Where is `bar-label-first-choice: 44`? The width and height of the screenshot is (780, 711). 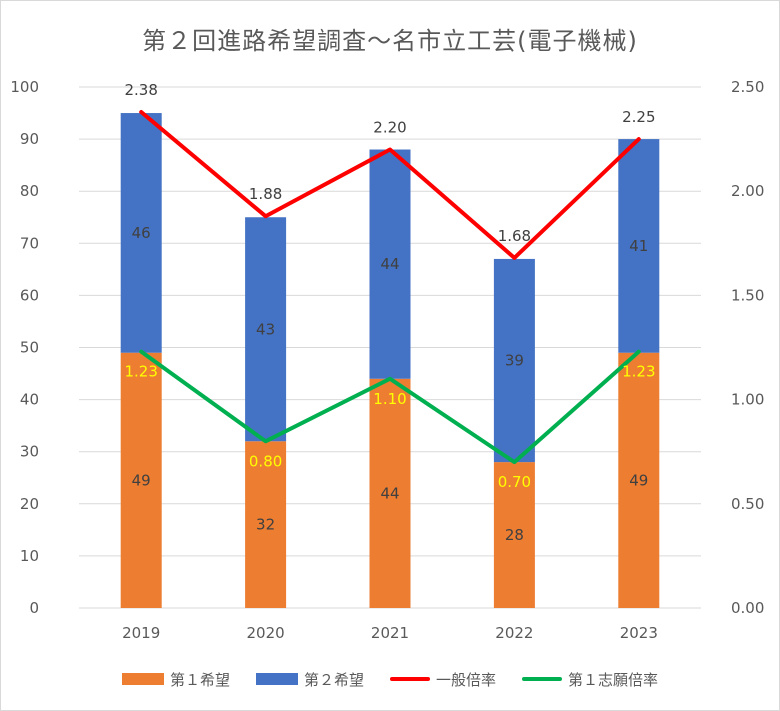
bar-label-first-choice: 44 is located at coordinates (389, 493).